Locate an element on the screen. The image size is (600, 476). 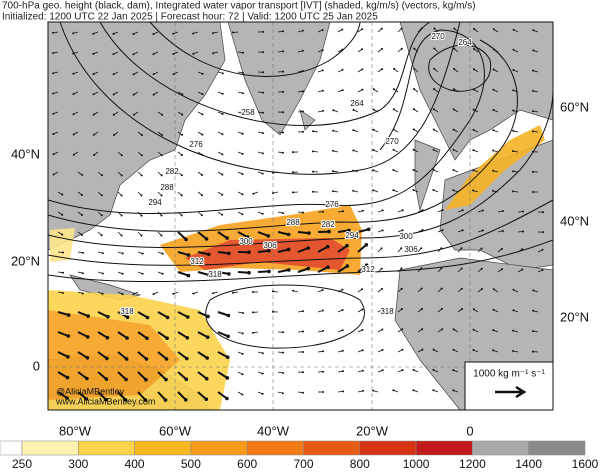
colorbar-tick-label: 1400 is located at coordinates (528, 464).